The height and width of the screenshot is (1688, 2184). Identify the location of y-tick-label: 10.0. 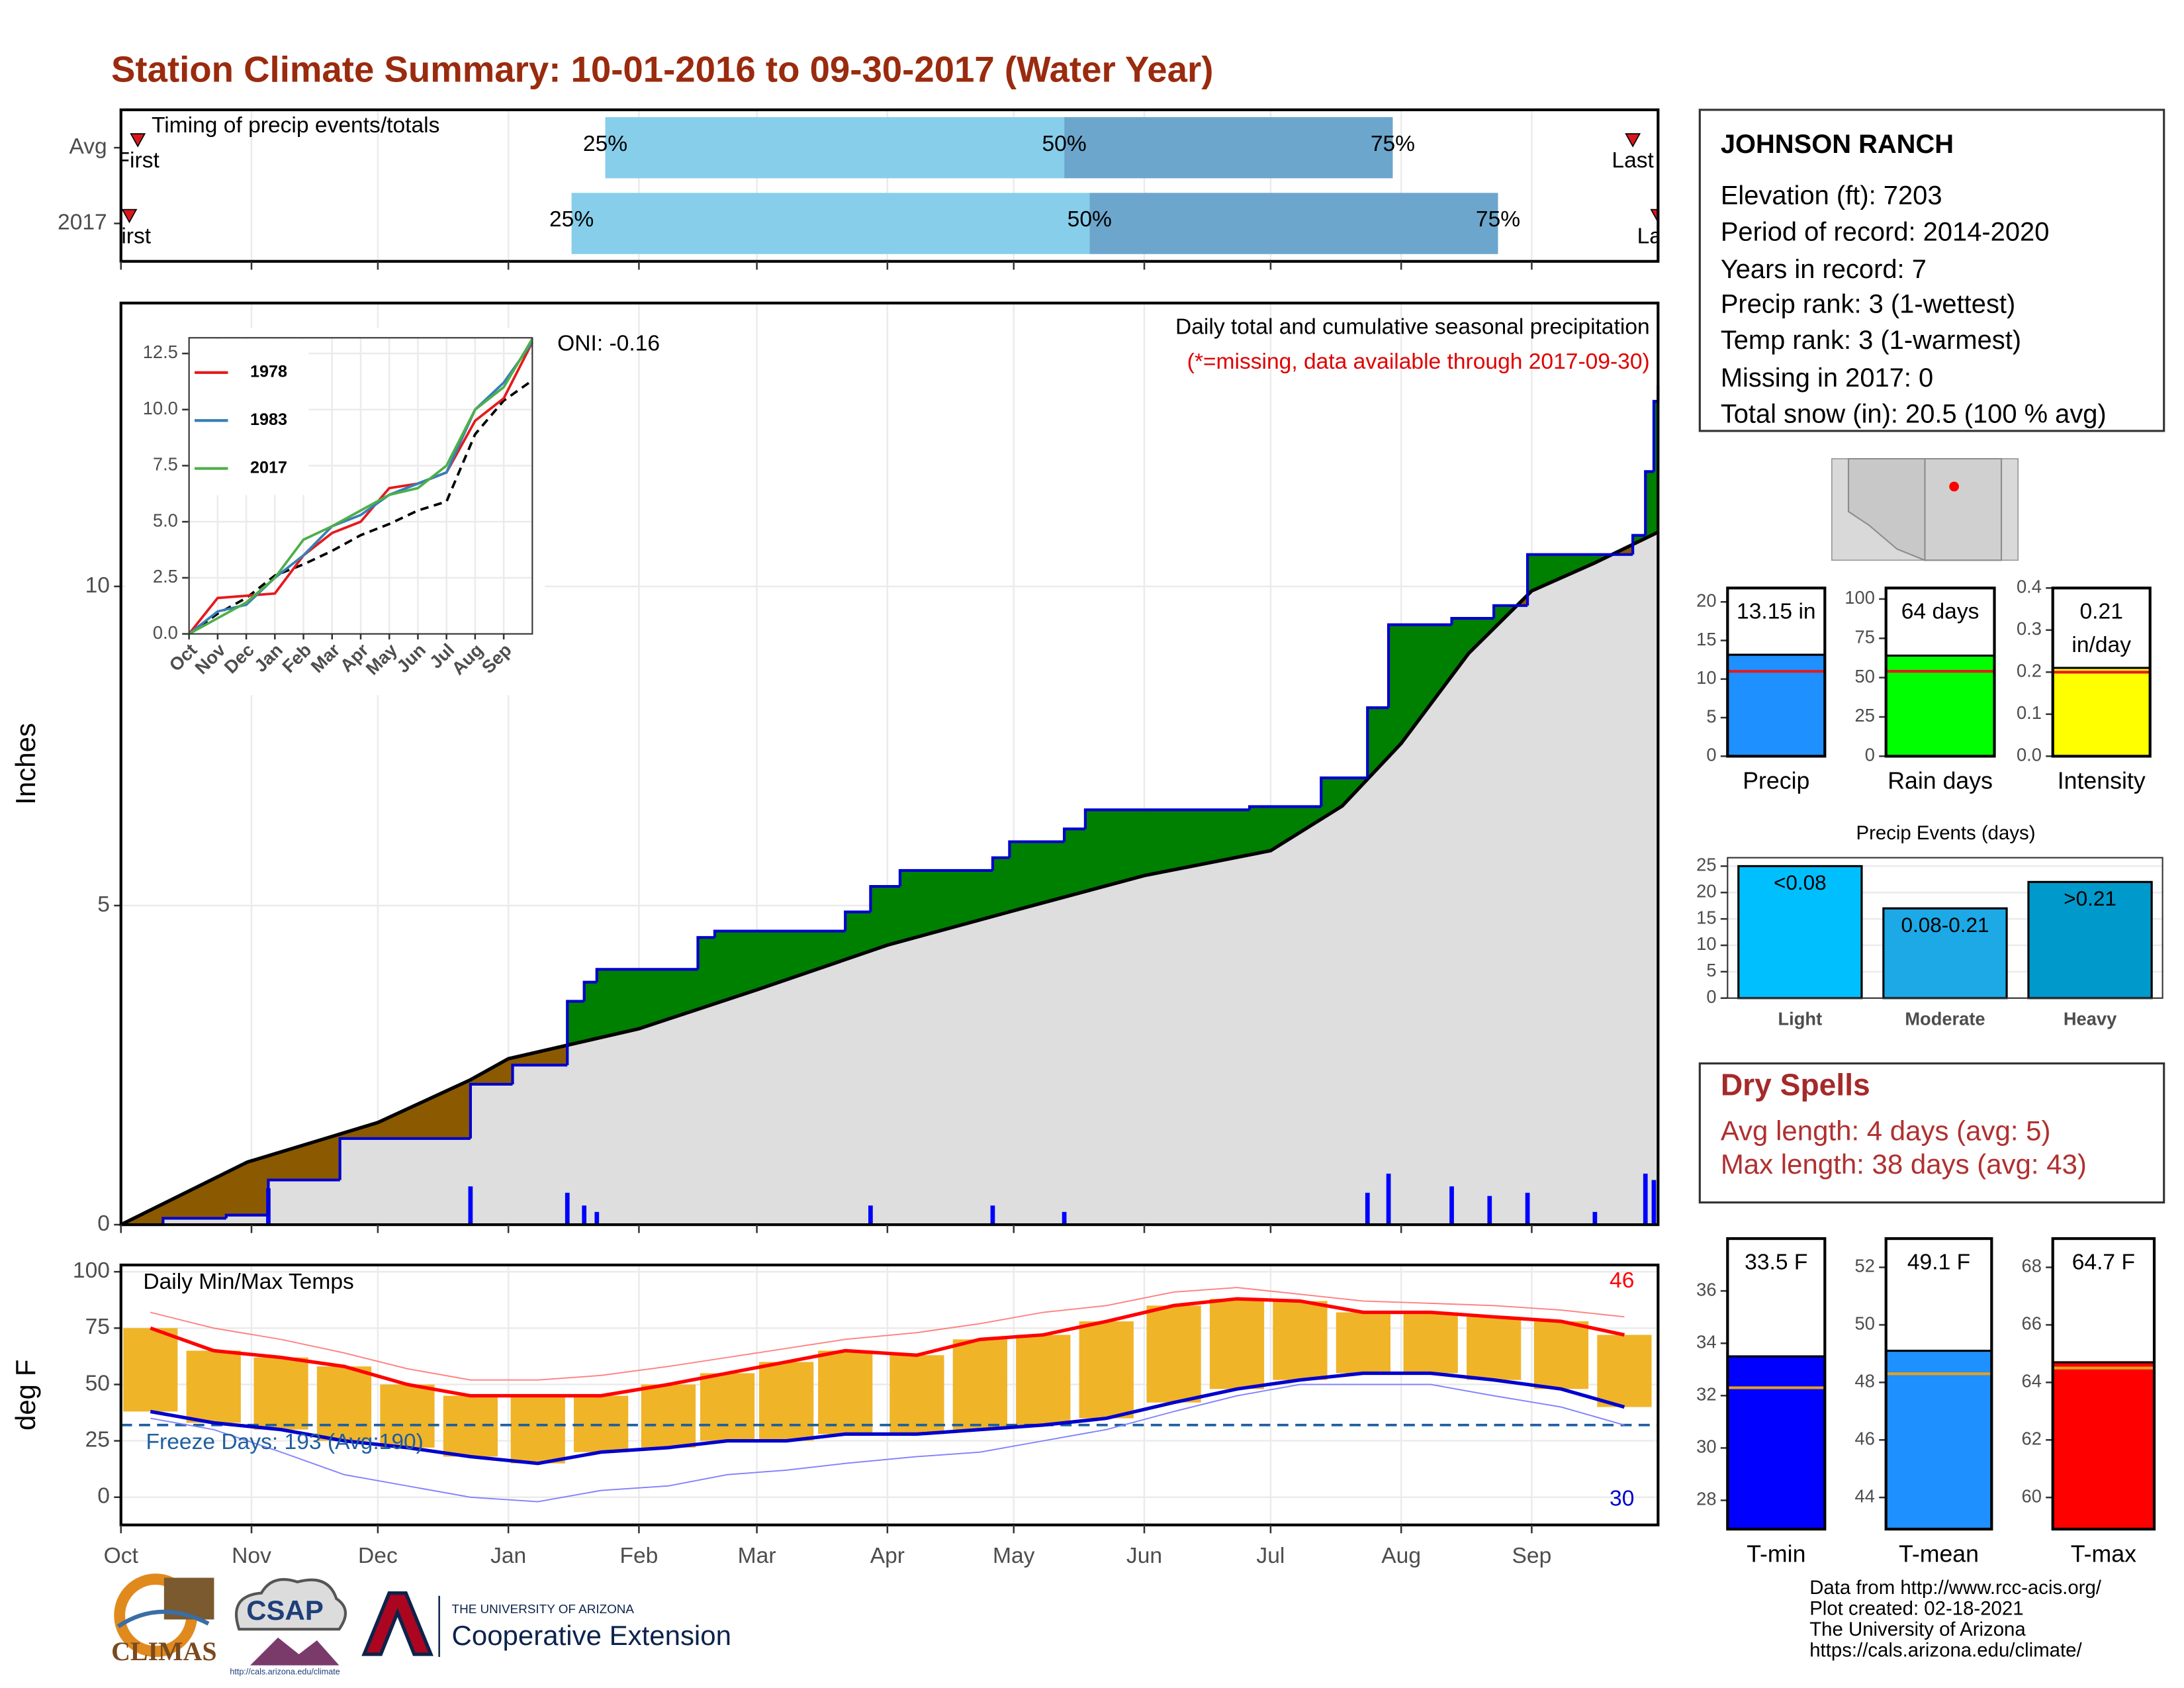
(160, 408).